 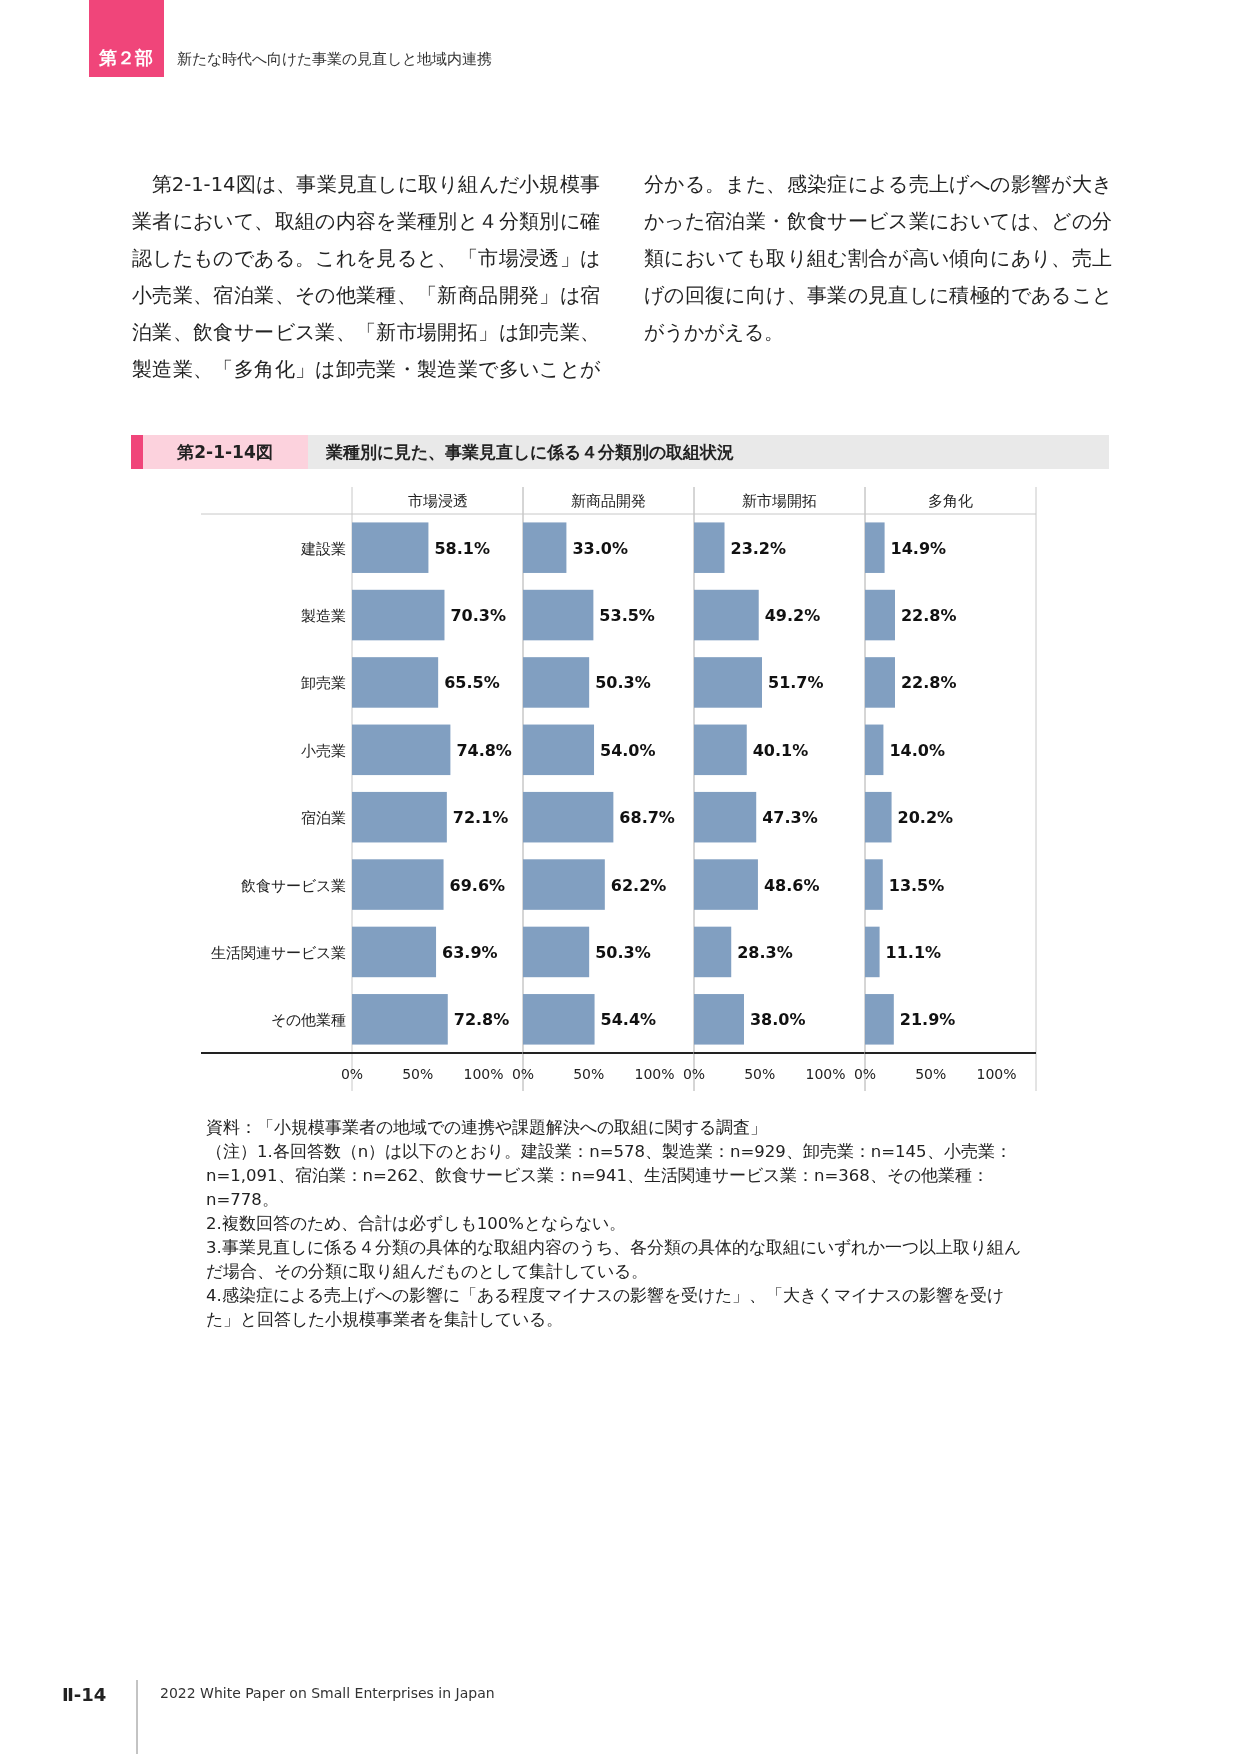 I want to click on data-label: 70.3%, so click(x=478, y=616).